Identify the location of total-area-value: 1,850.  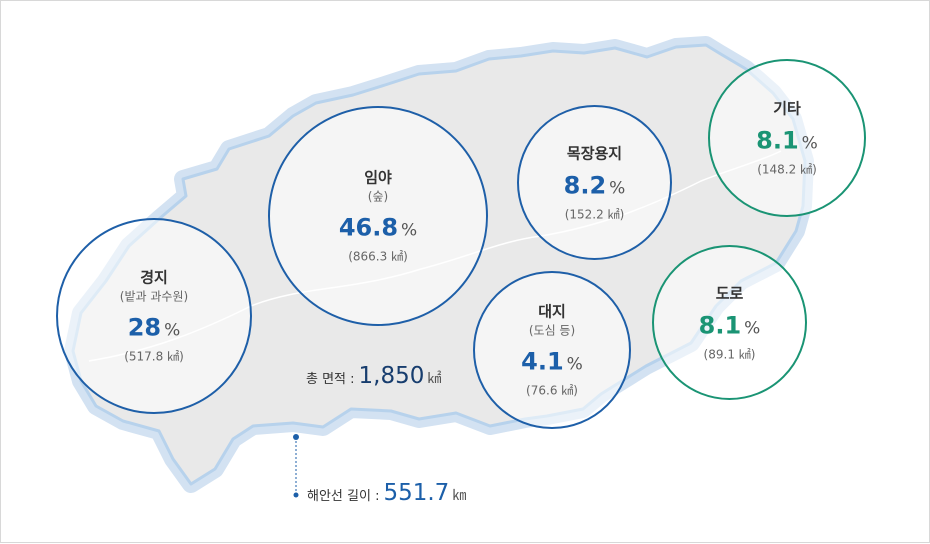
(391, 376).